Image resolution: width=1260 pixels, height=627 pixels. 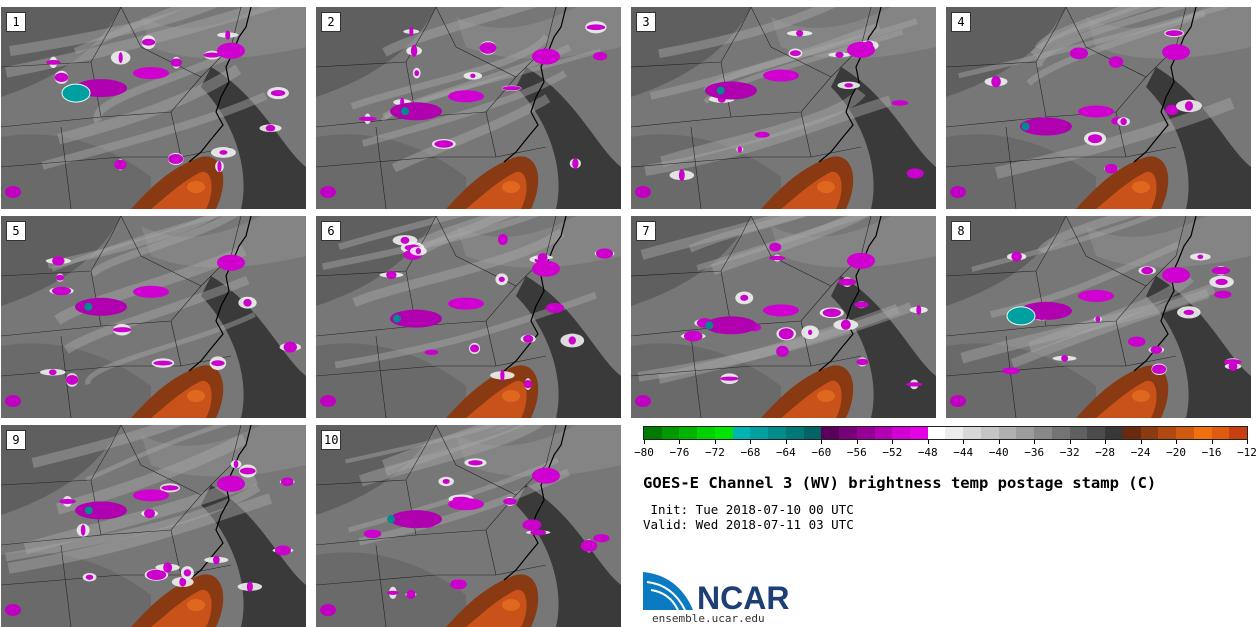 What do you see at coordinates (748, 509) in the screenshot?
I see `init-time: Init: Tue 2018-07-10 00 UTC` at bounding box center [748, 509].